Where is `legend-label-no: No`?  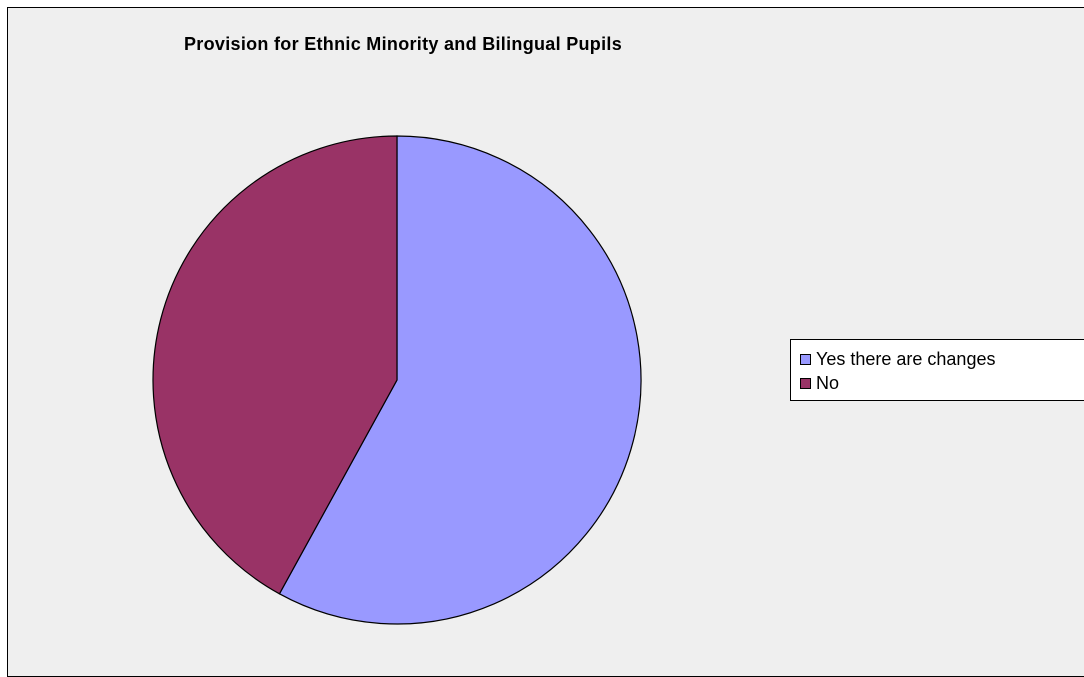 legend-label-no: No is located at coordinates (828, 382).